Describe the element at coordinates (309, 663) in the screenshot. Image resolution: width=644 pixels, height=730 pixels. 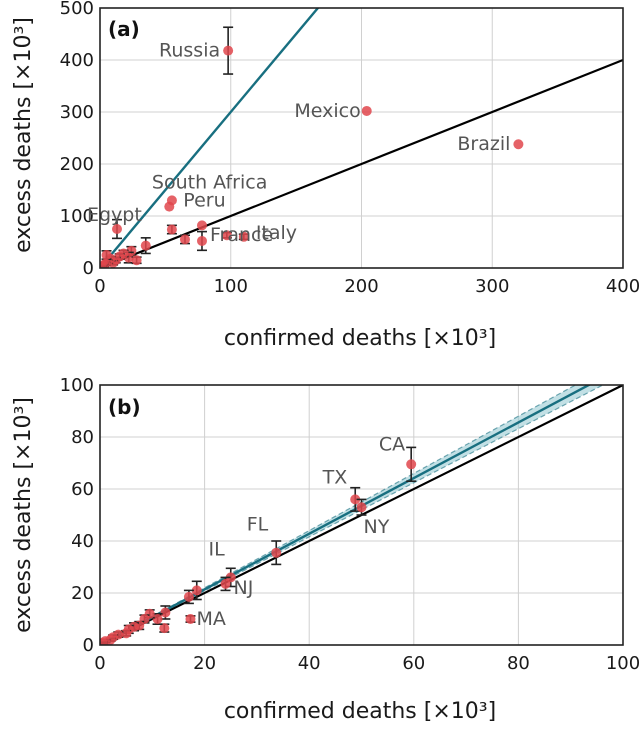
I see `panel-b-xtick-label: 40` at that location.